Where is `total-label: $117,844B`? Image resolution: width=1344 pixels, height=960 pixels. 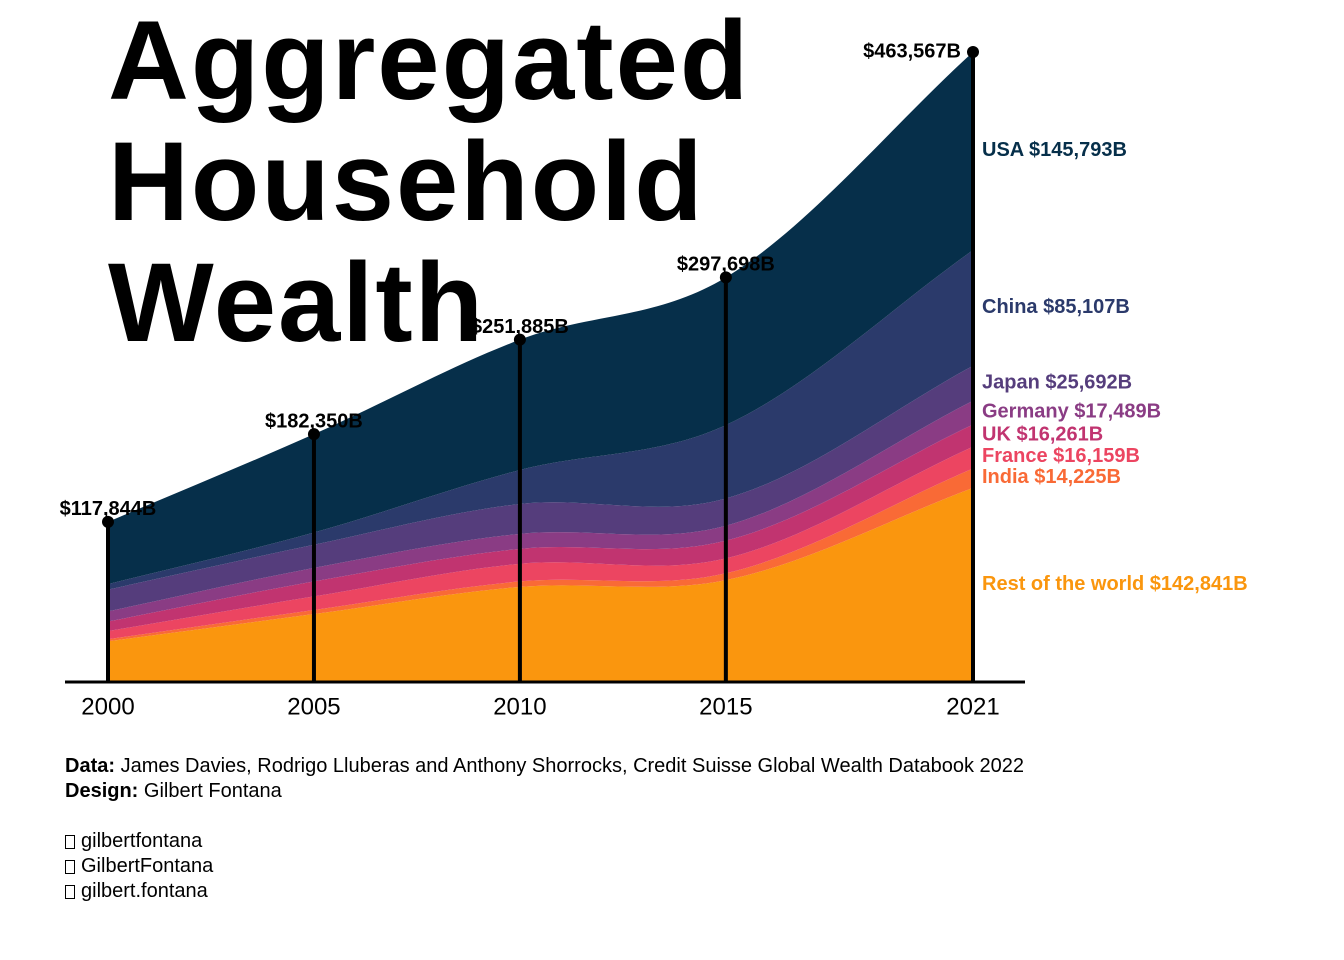
total-label: $117,844B is located at coordinates (108, 509).